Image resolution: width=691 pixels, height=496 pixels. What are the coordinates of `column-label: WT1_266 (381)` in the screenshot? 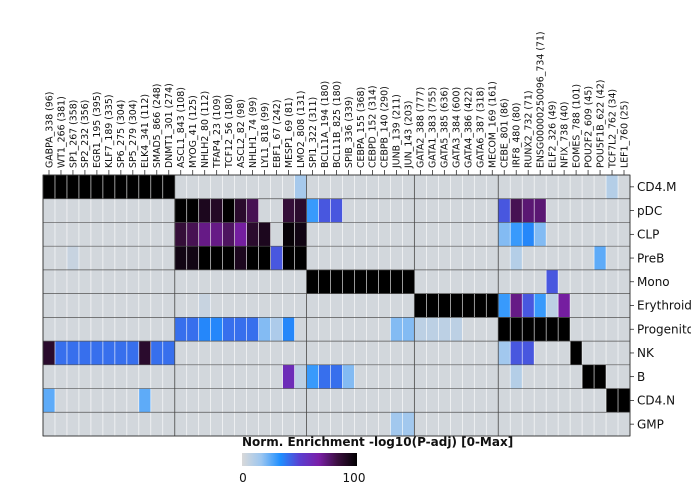 It's located at (61, 132).